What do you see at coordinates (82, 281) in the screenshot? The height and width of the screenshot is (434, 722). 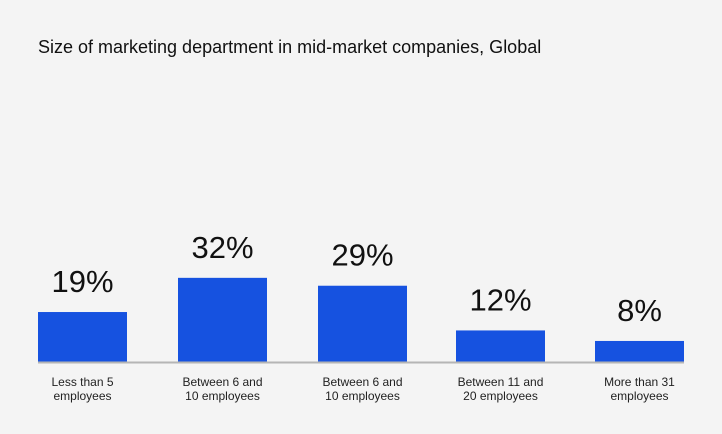 I see `data-label: 19%` at bounding box center [82, 281].